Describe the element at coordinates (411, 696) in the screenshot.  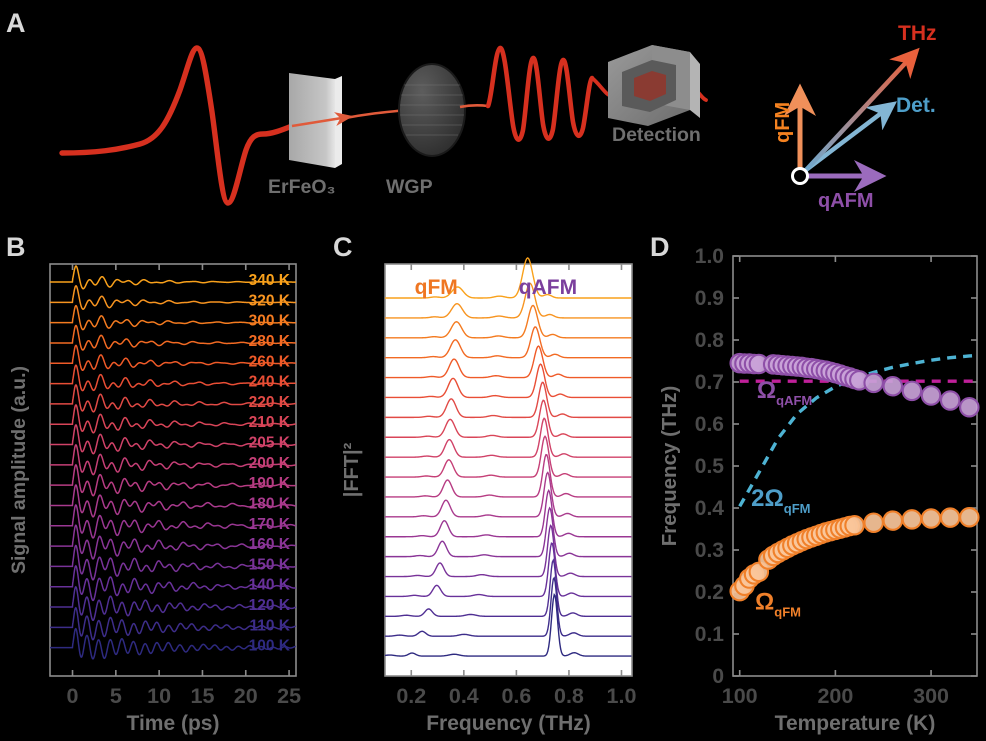
I see `panel-c-xtick-label: 0.2` at that location.